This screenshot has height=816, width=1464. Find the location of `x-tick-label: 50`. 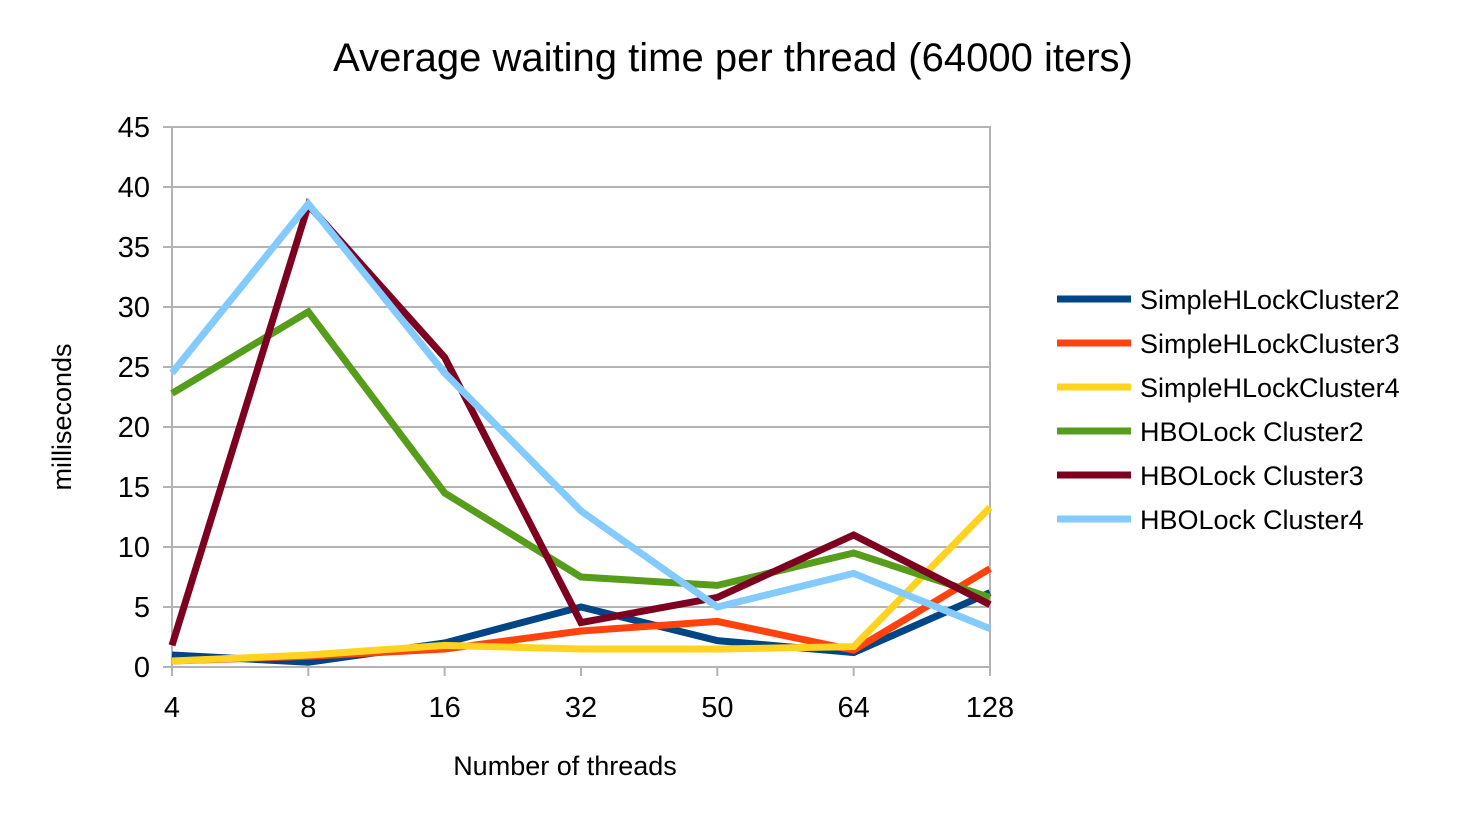

x-tick-label: 50 is located at coordinates (717, 708).